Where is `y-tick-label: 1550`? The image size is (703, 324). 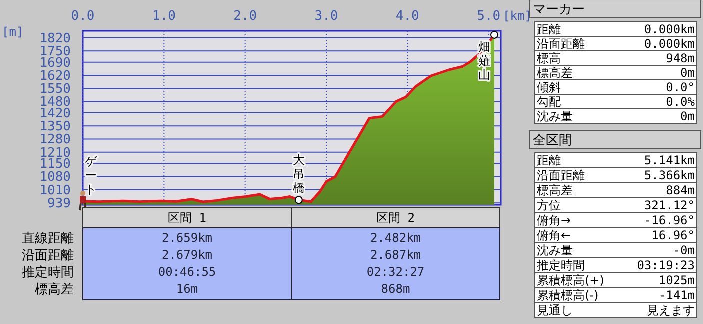 y-tick-label: 1550 is located at coordinates (55, 90).